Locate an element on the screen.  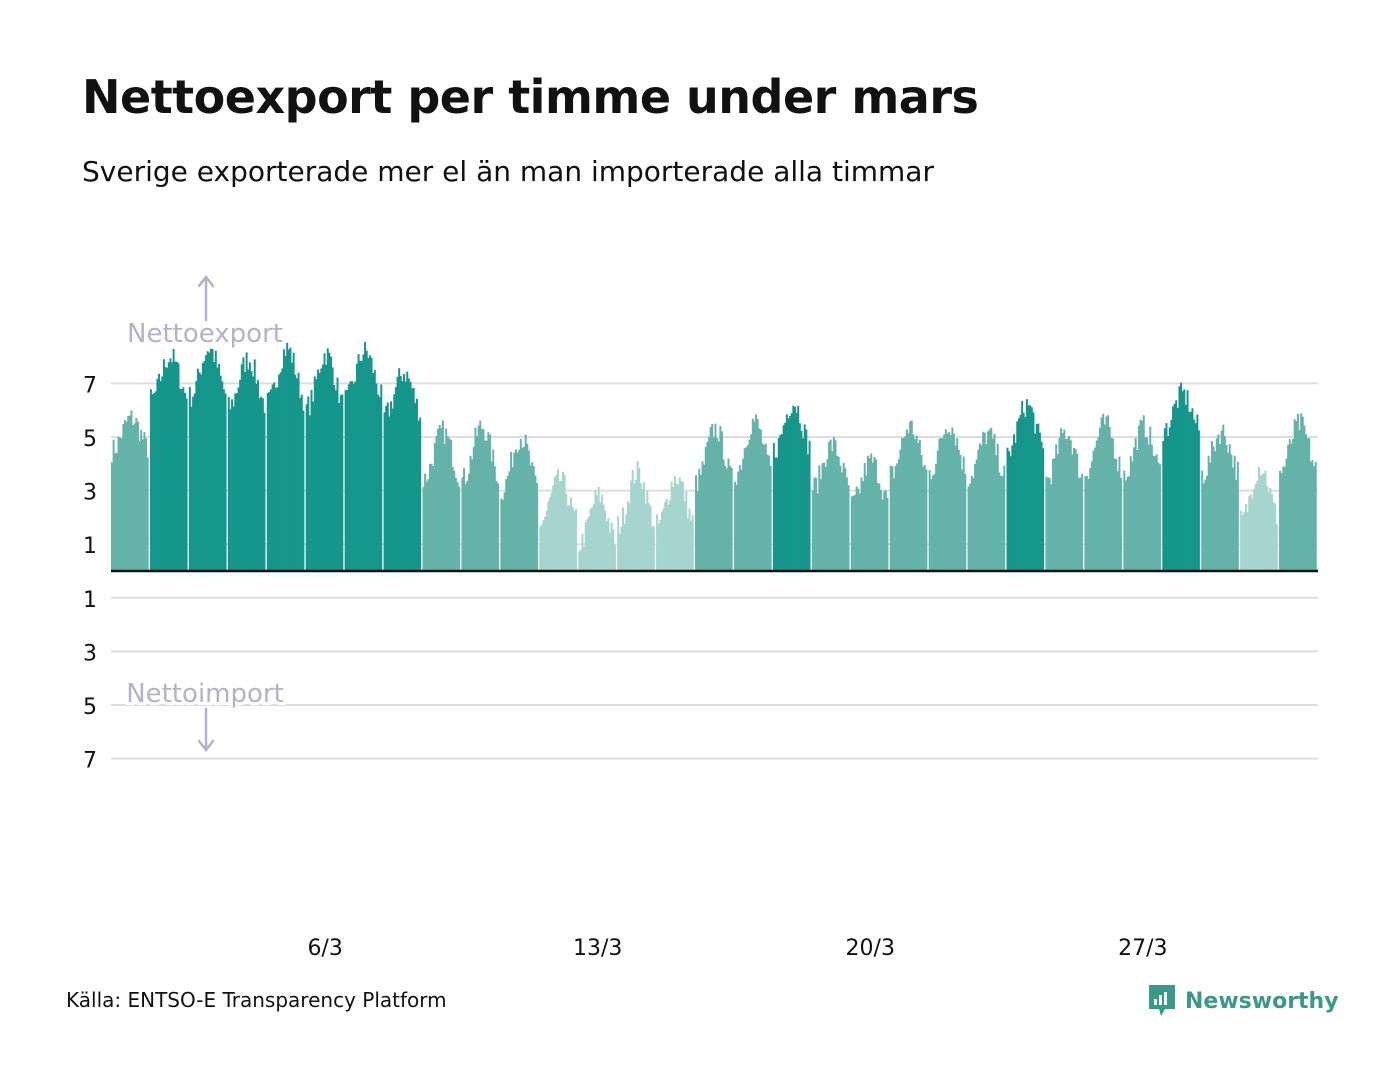
x-tick-label: 27/3 is located at coordinates (1142, 948).